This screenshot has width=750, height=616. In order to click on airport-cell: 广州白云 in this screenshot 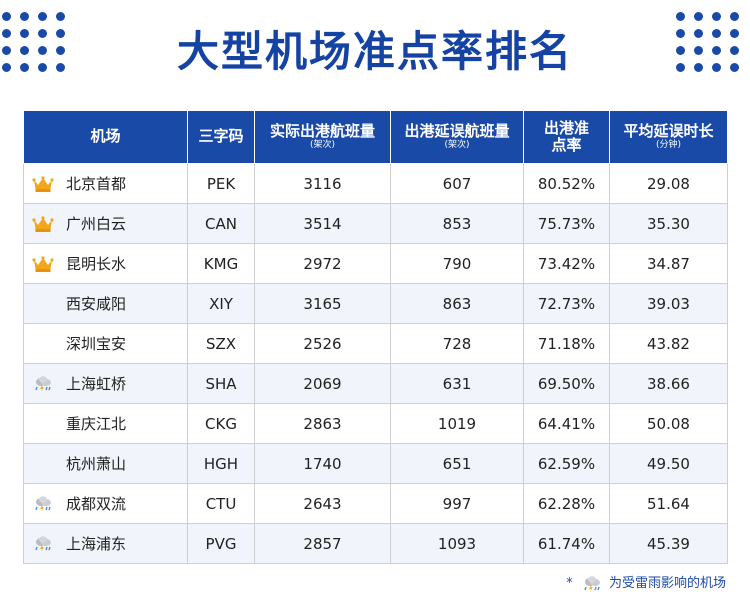, I will do `click(105, 223)`.